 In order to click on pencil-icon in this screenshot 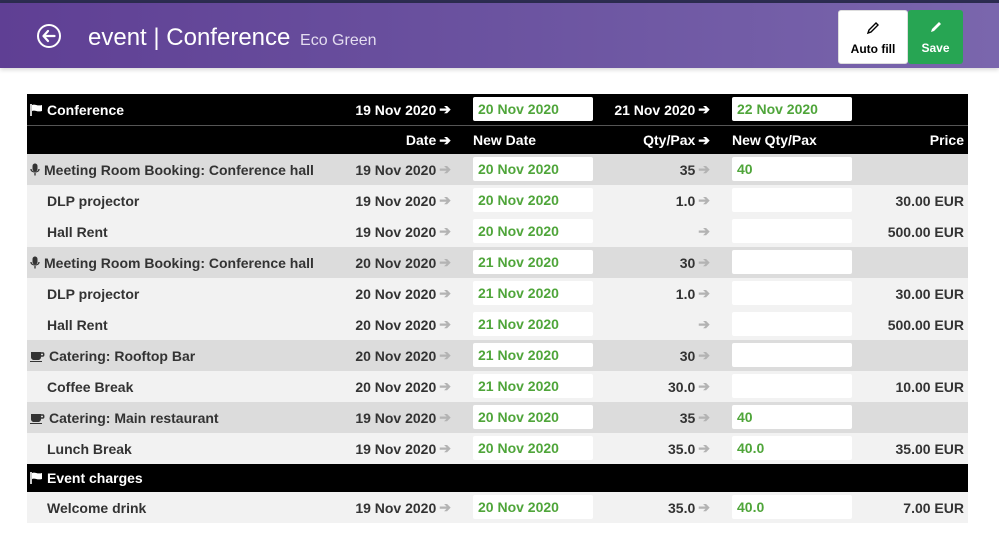, I will do `click(872, 28)`.